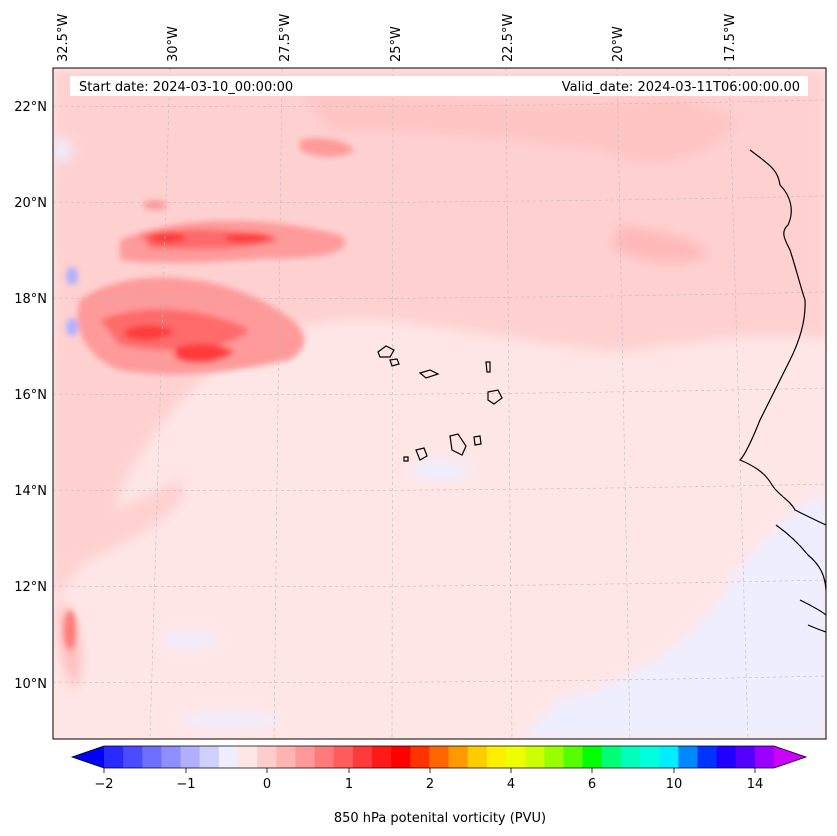 This screenshot has height=836, width=837. I want to click on colorbar-min-extend, so click(88, 757).